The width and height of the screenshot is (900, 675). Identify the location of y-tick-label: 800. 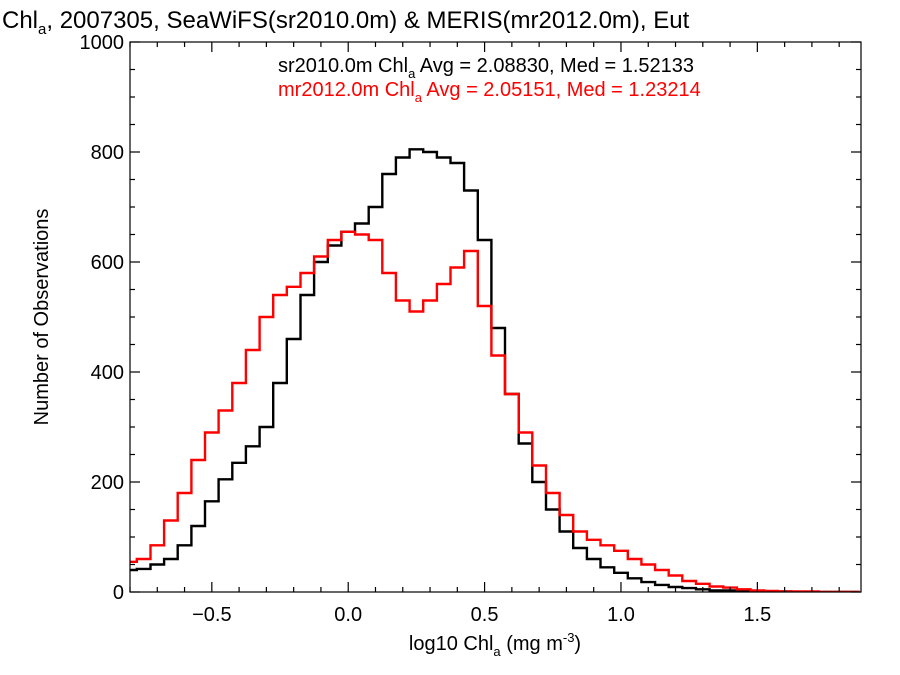
(107, 153).